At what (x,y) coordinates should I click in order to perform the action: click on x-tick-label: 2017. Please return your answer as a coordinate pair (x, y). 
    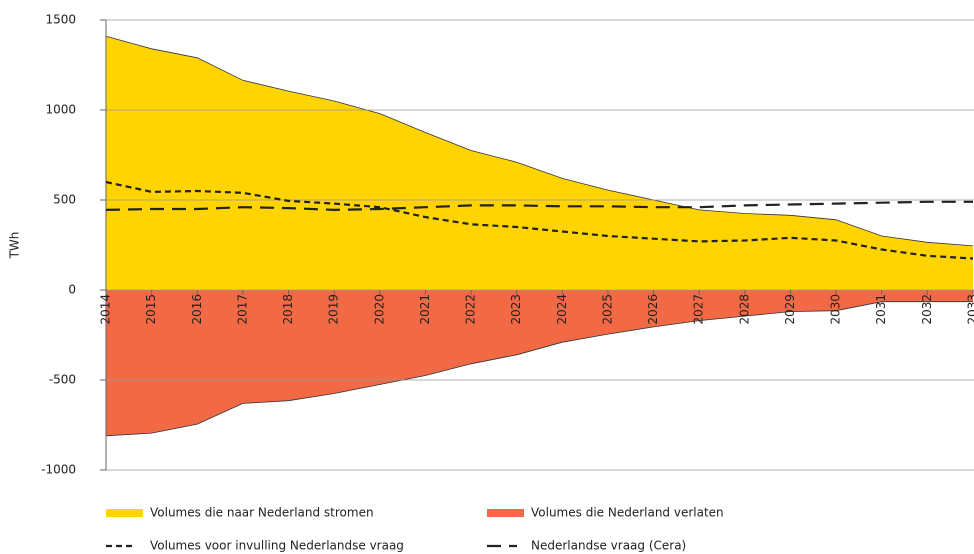
    Looking at the image, I should click on (242, 309).